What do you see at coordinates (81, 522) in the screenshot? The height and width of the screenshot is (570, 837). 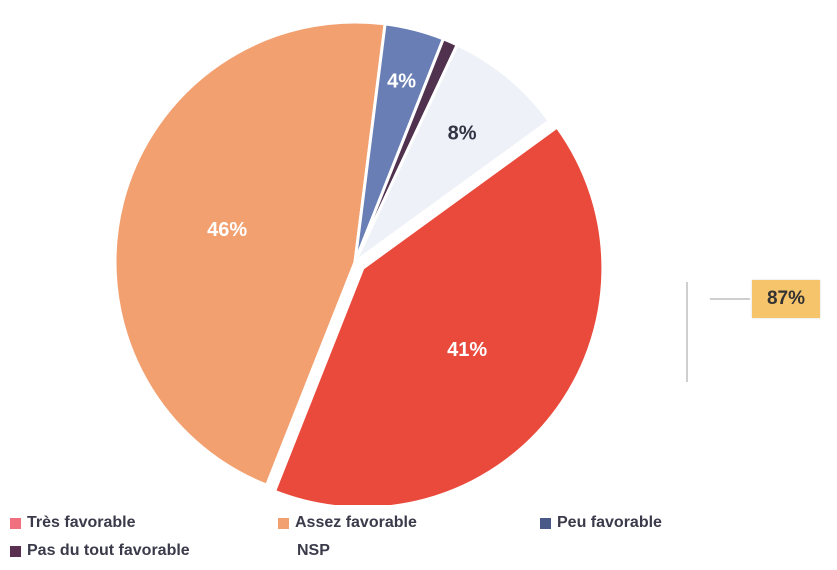 I see `legend-label: Très favorable` at bounding box center [81, 522].